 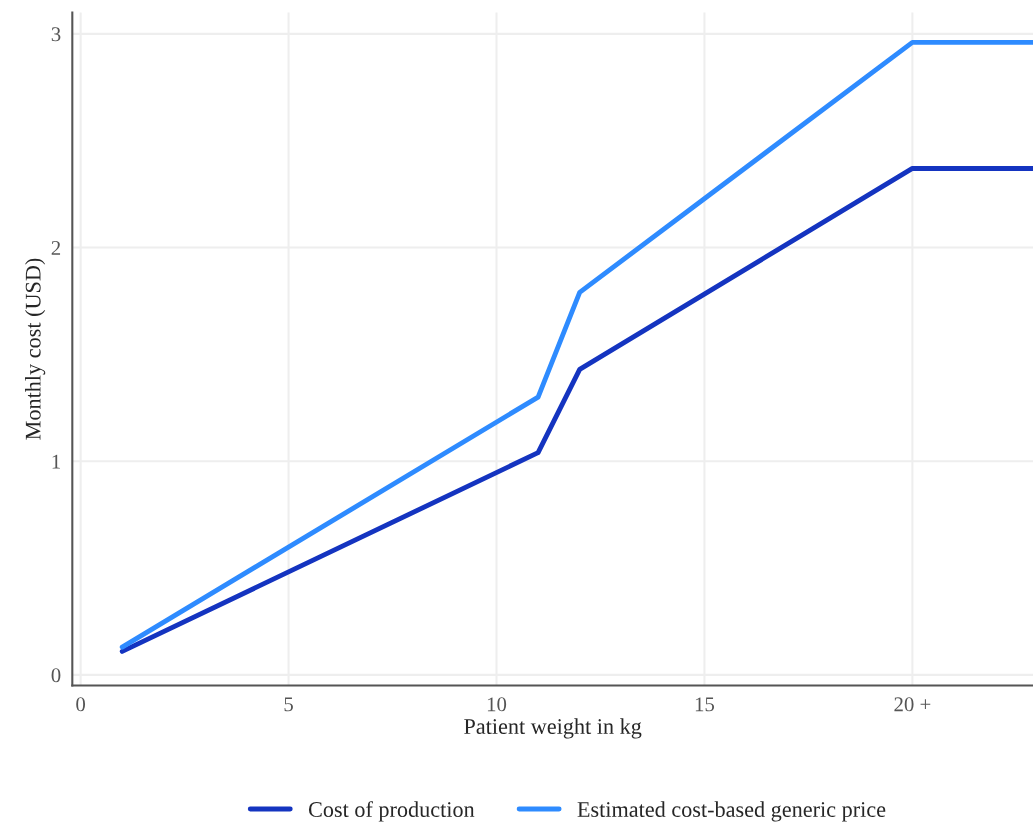 What do you see at coordinates (56, 34) in the screenshot?
I see `y-tick-label: 3` at bounding box center [56, 34].